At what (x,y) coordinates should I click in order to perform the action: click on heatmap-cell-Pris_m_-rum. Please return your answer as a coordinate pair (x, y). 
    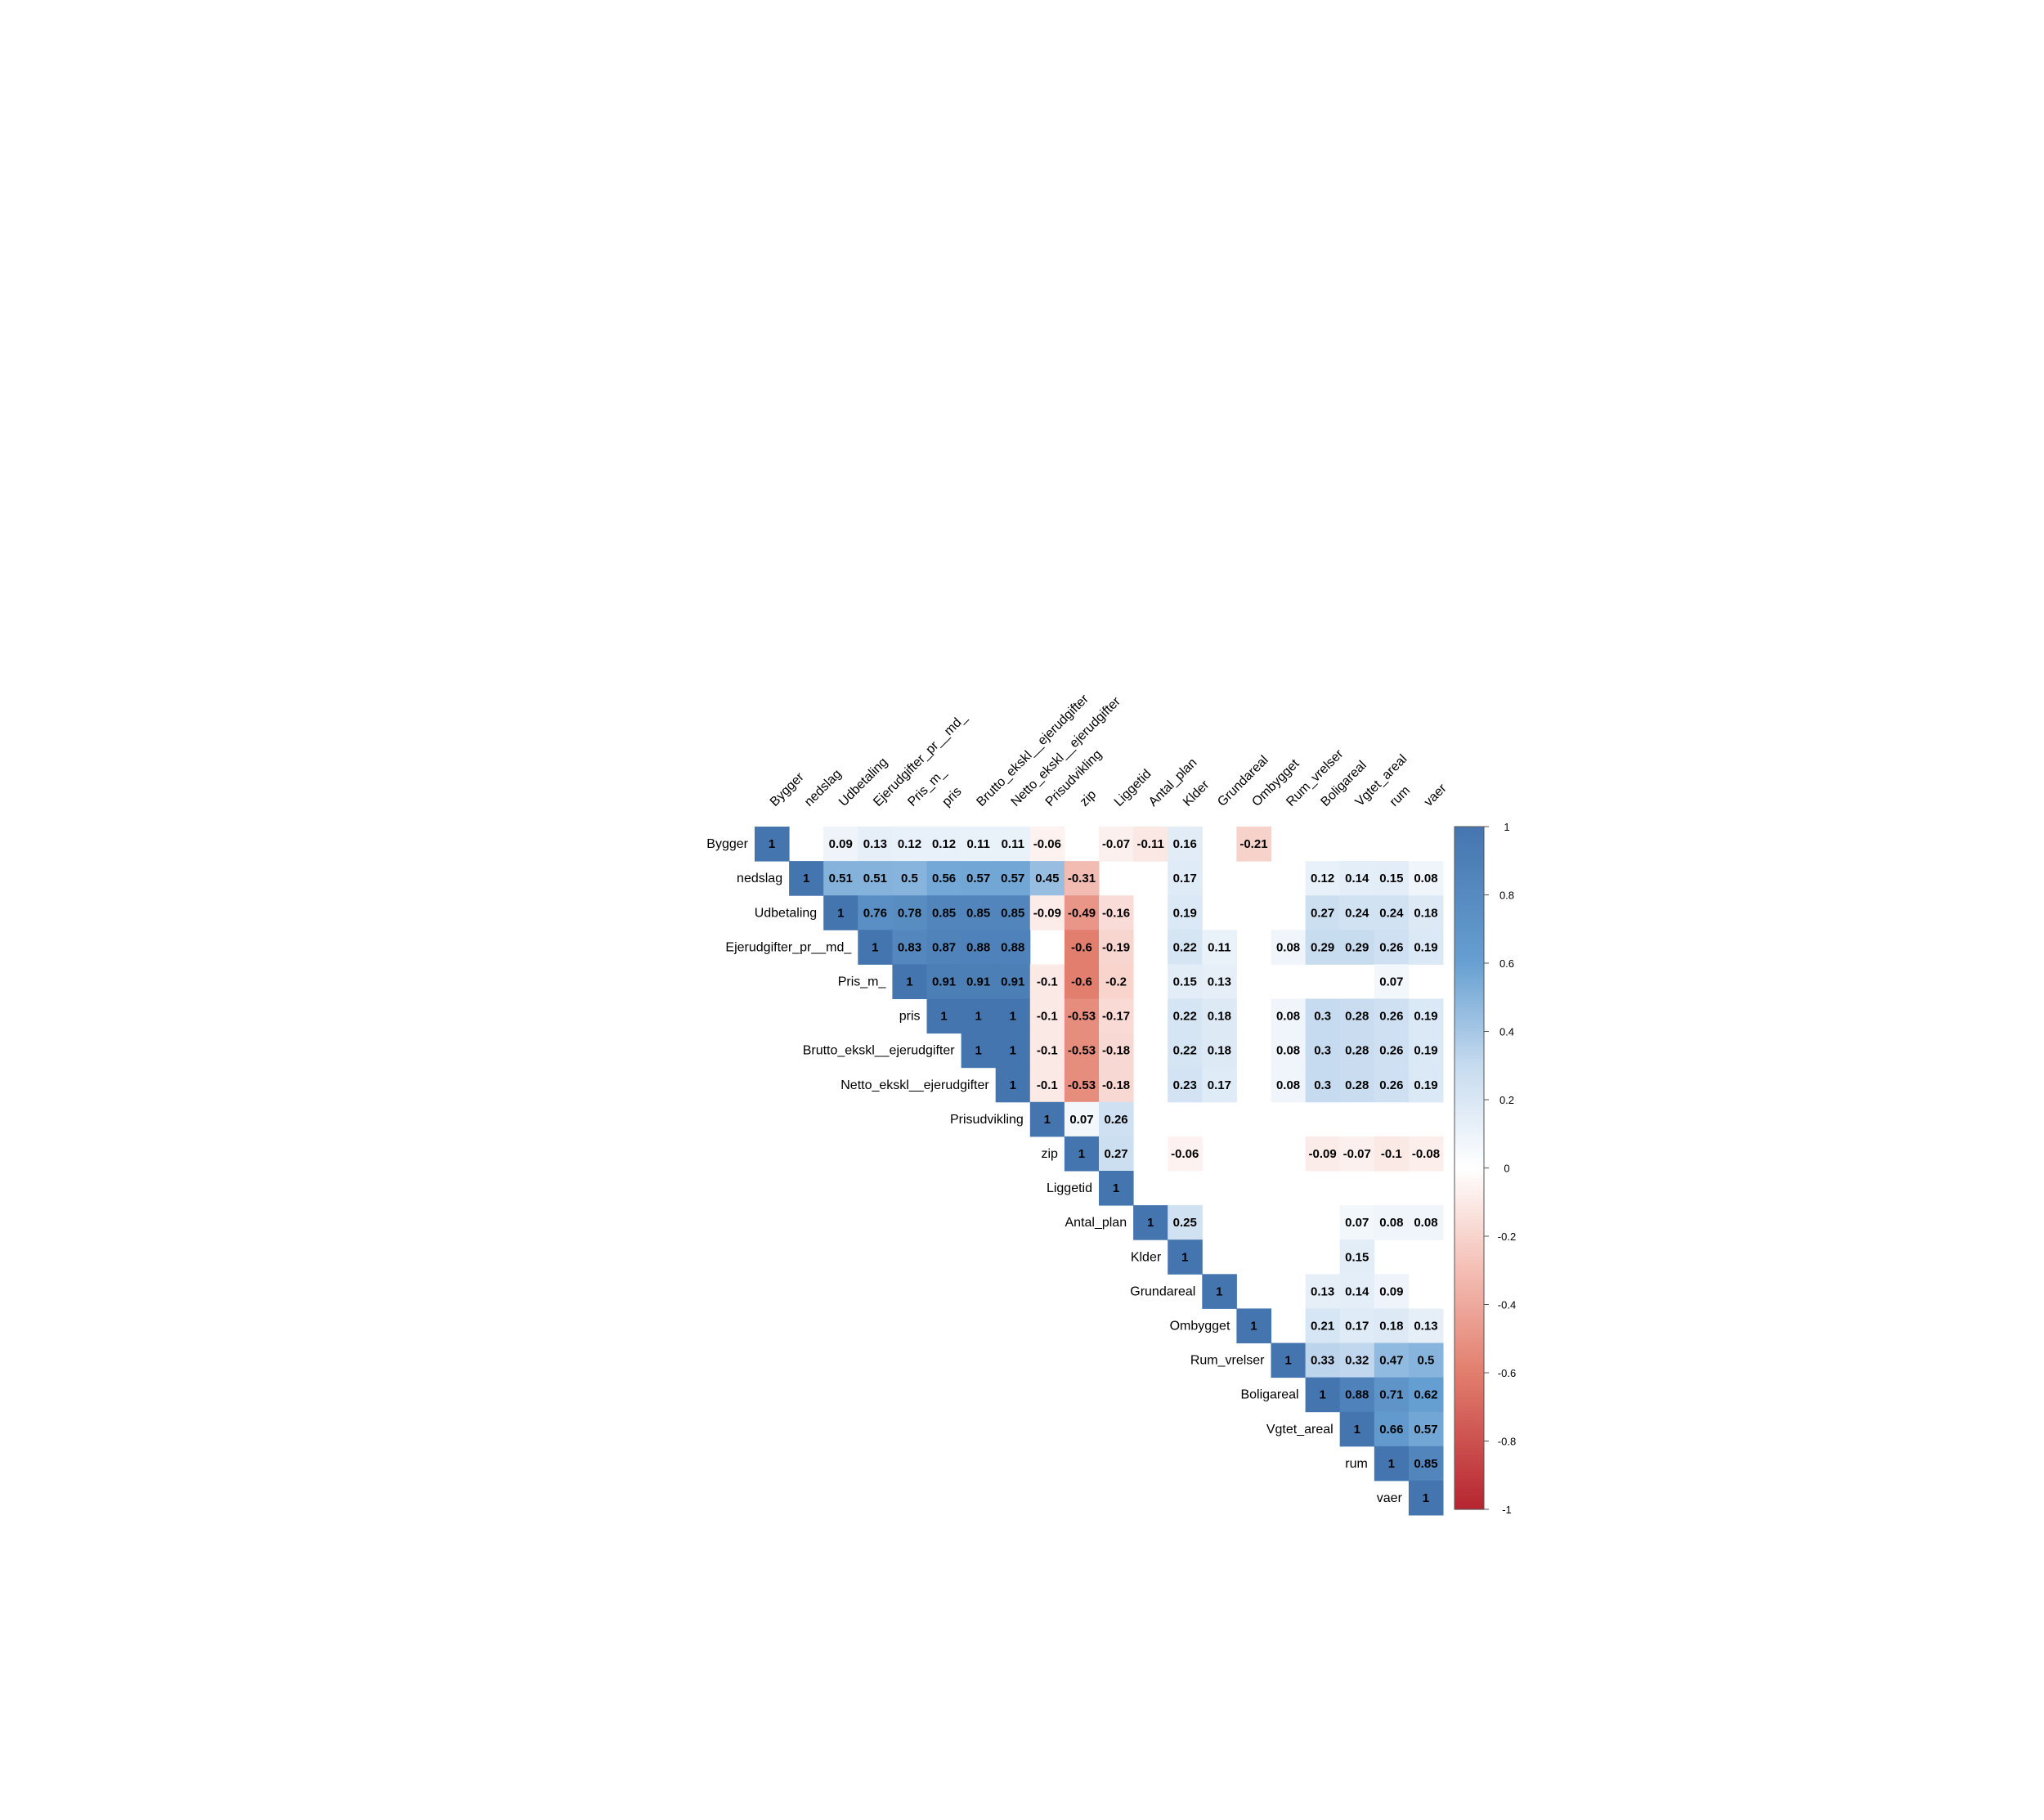
    Looking at the image, I should click on (1392, 982).